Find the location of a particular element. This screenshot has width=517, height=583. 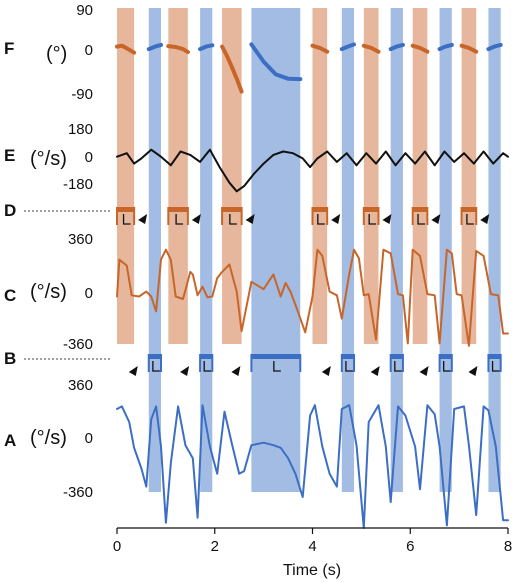

y-tick-f-0: 90 is located at coordinates (84, 10).